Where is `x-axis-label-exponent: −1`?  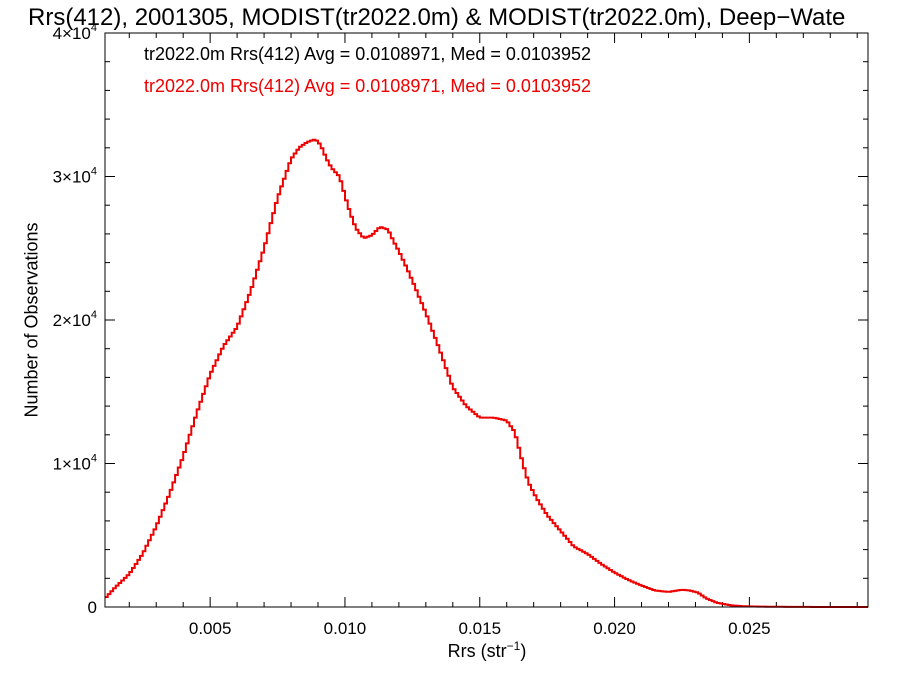 x-axis-label-exponent: −1 is located at coordinates (513, 646).